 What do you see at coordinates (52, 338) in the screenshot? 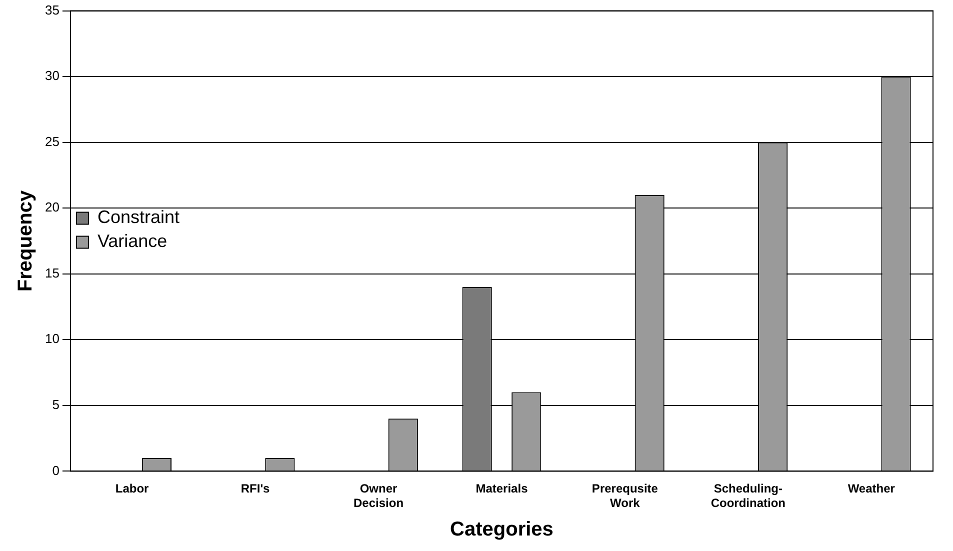
I see `y-tick-label: 10` at bounding box center [52, 338].